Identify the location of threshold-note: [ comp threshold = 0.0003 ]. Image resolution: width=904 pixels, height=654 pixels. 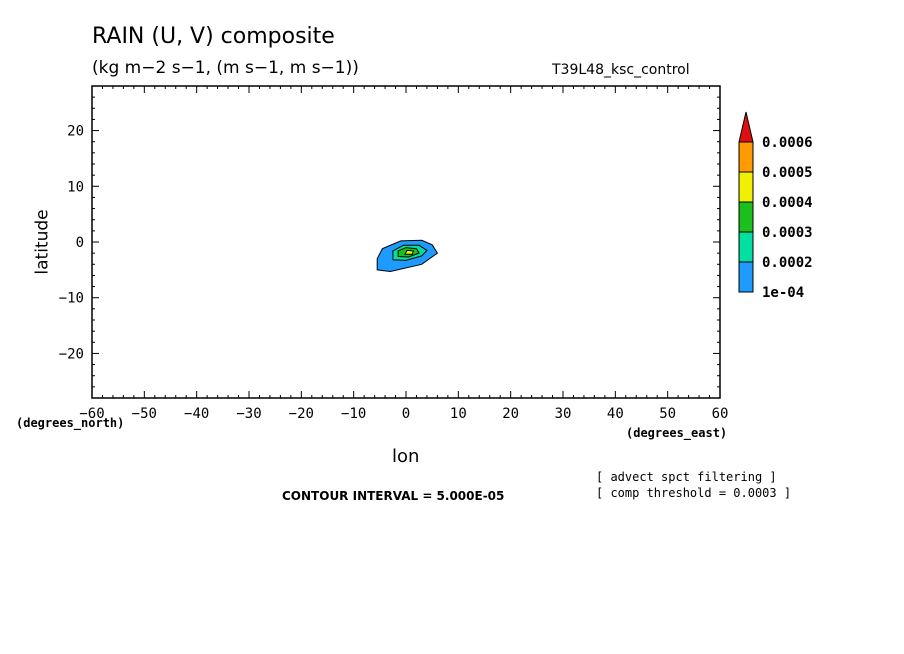
(694, 493).